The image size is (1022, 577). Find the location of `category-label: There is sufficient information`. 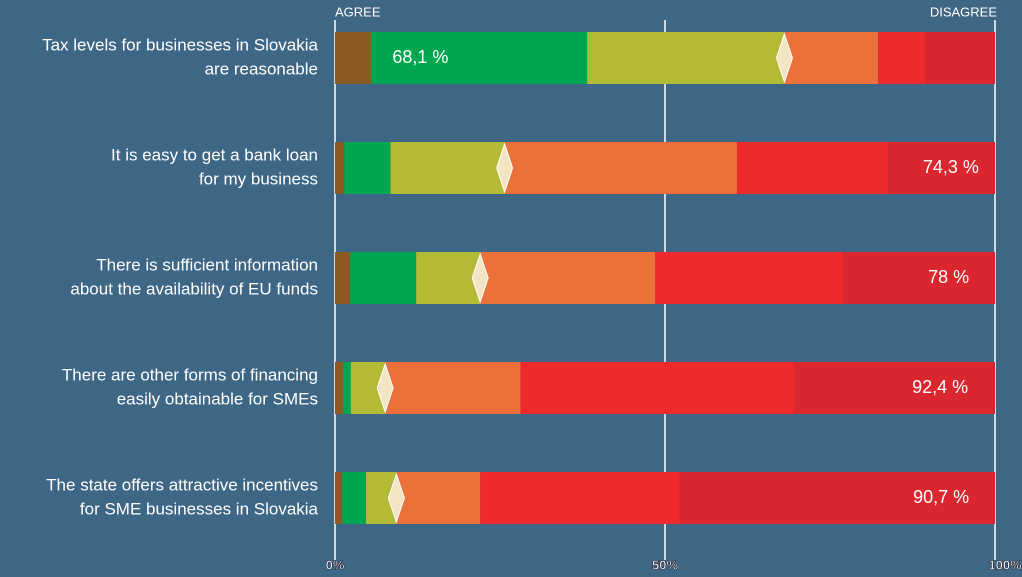

category-label: There is sufficient information is located at coordinates (207, 264).